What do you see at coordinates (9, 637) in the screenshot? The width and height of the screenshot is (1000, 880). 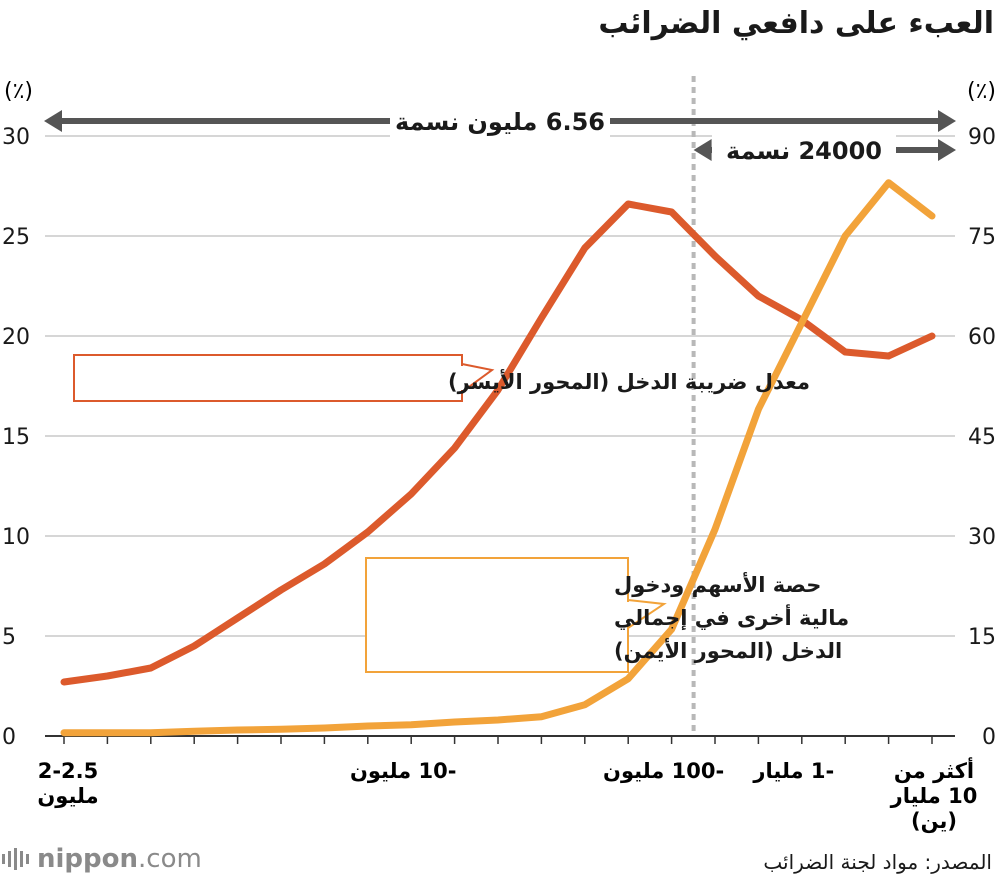 I see `left-tick-label: 5` at bounding box center [9, 637].